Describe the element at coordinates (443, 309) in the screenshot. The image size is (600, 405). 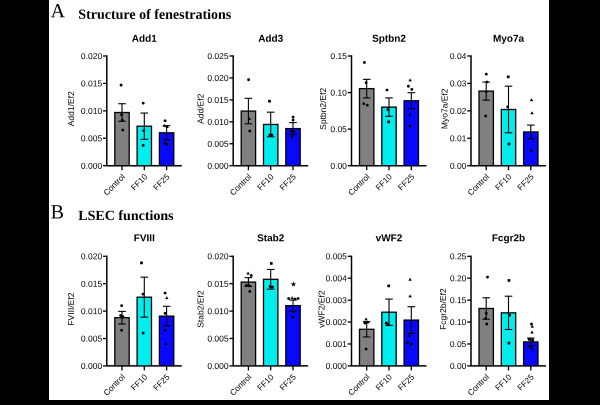
I see `svg-text: Fcgr2b/Ef2` at that location.